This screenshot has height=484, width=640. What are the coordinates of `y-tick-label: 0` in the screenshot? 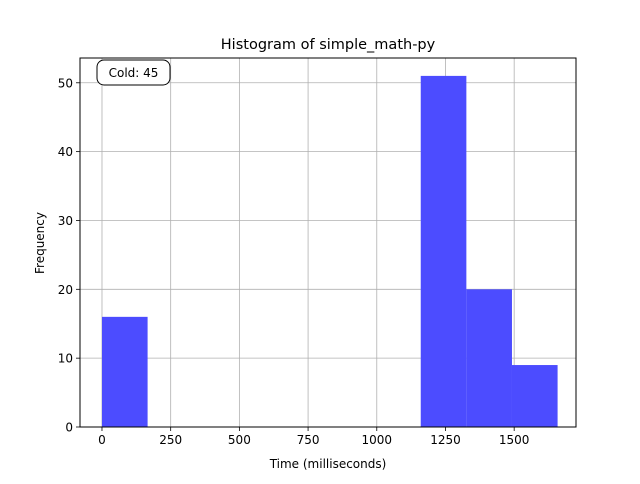 It's located at (69, 428).